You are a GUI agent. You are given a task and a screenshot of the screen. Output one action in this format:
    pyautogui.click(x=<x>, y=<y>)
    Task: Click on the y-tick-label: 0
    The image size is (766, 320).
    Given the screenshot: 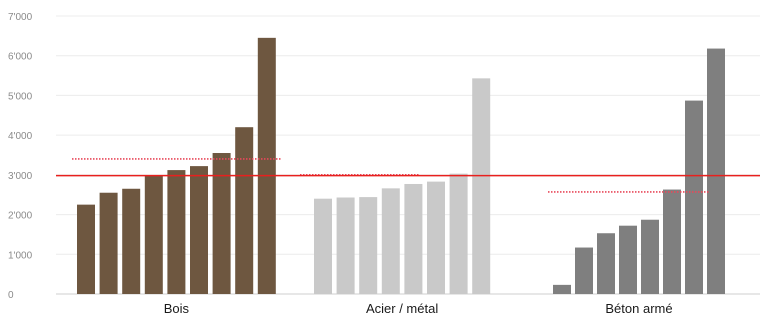 What is the action you would take?
    pyautogui.click(x=11, y=295)
    